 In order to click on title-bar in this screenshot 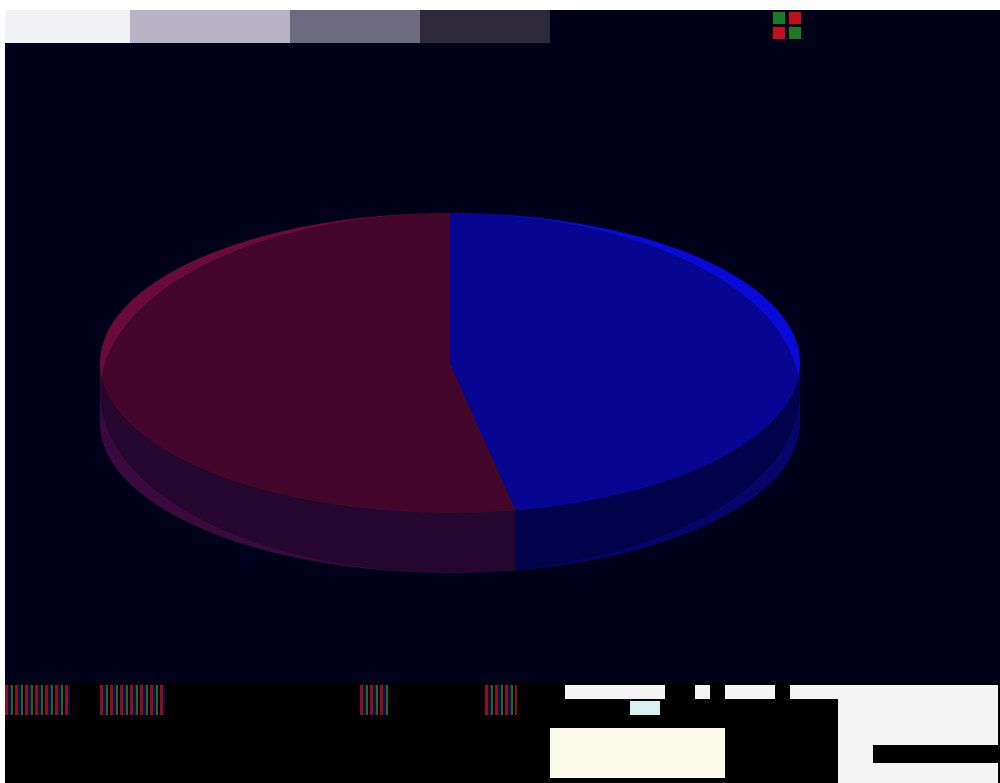, I will do `click(502, 26)`.